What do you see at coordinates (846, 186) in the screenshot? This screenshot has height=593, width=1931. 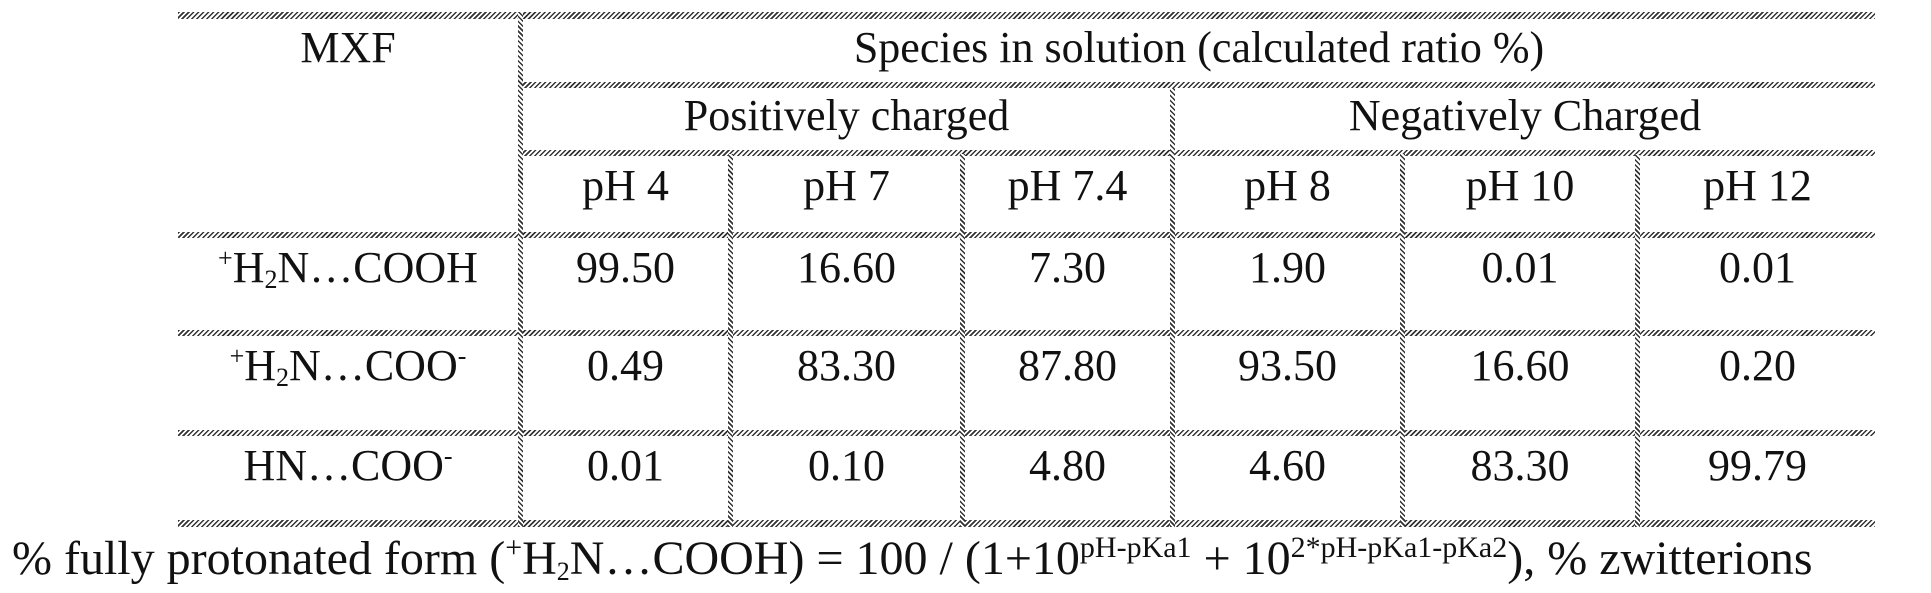 I see `column-header-ph7: pH 7` at bounding box center [846, 186].